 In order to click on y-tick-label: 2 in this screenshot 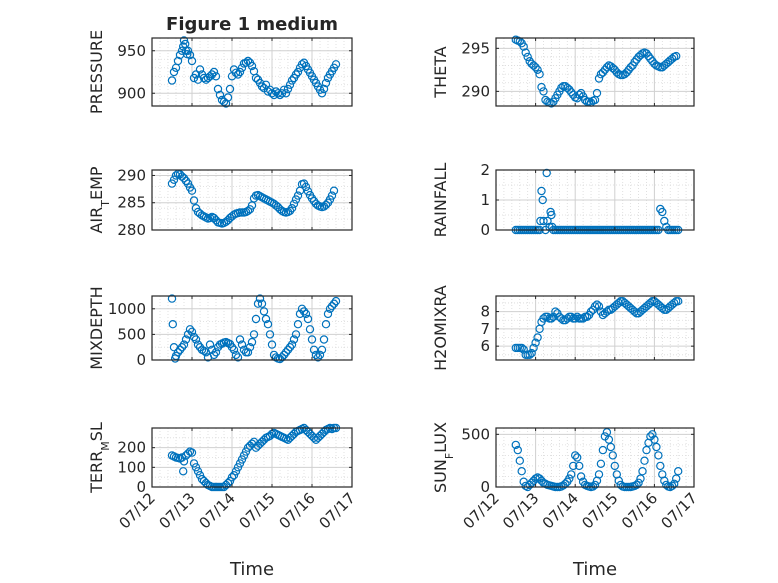, I will do `click(485, 170)`.